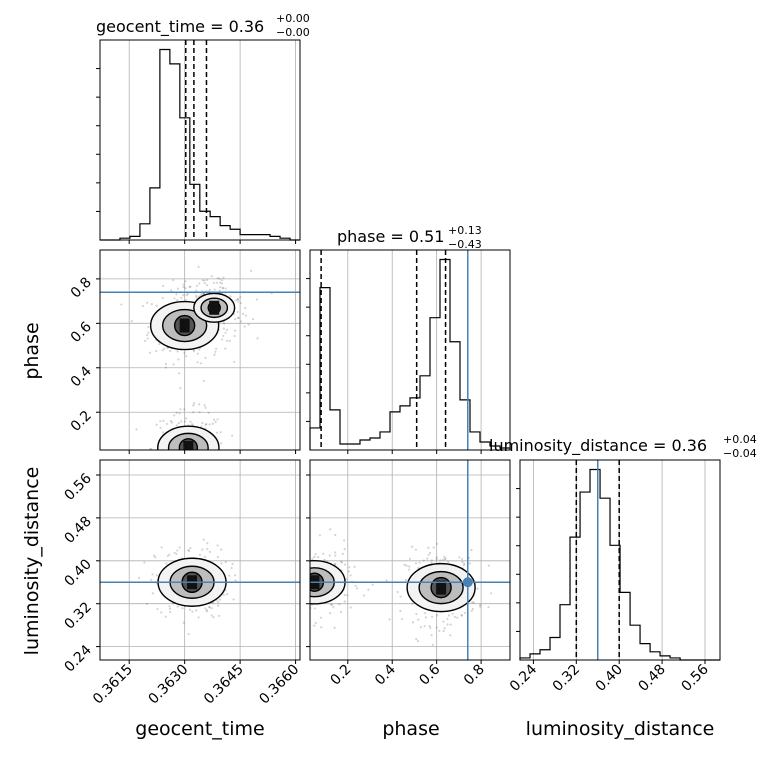 This screenshot has height=760, width=760. Describe the element at coordinates (247, 26) in the screenshot. I see `title-geocent-time-value: 0.36` at that location.